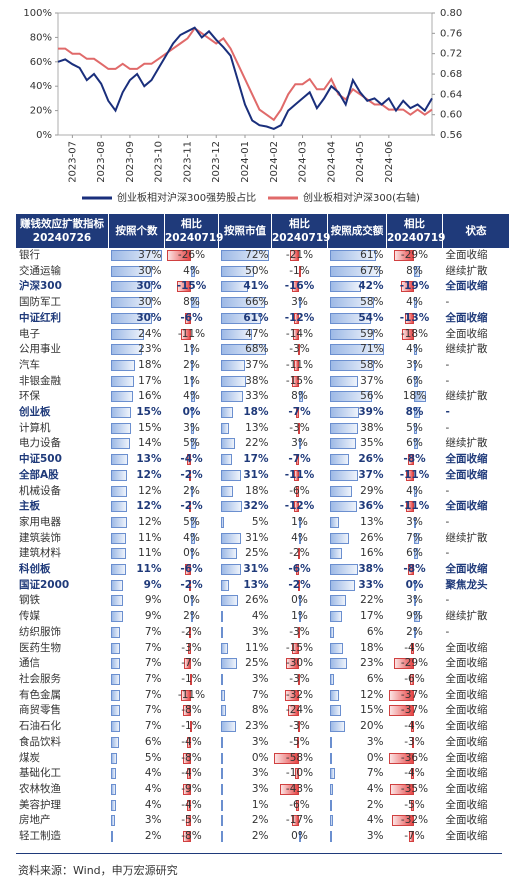 This screenshot has height=887, width=520. What do you see at coordinates (62, 806) in the screenshot?
I see `table-cell: 美容护理` at bounding box center [62, 806].